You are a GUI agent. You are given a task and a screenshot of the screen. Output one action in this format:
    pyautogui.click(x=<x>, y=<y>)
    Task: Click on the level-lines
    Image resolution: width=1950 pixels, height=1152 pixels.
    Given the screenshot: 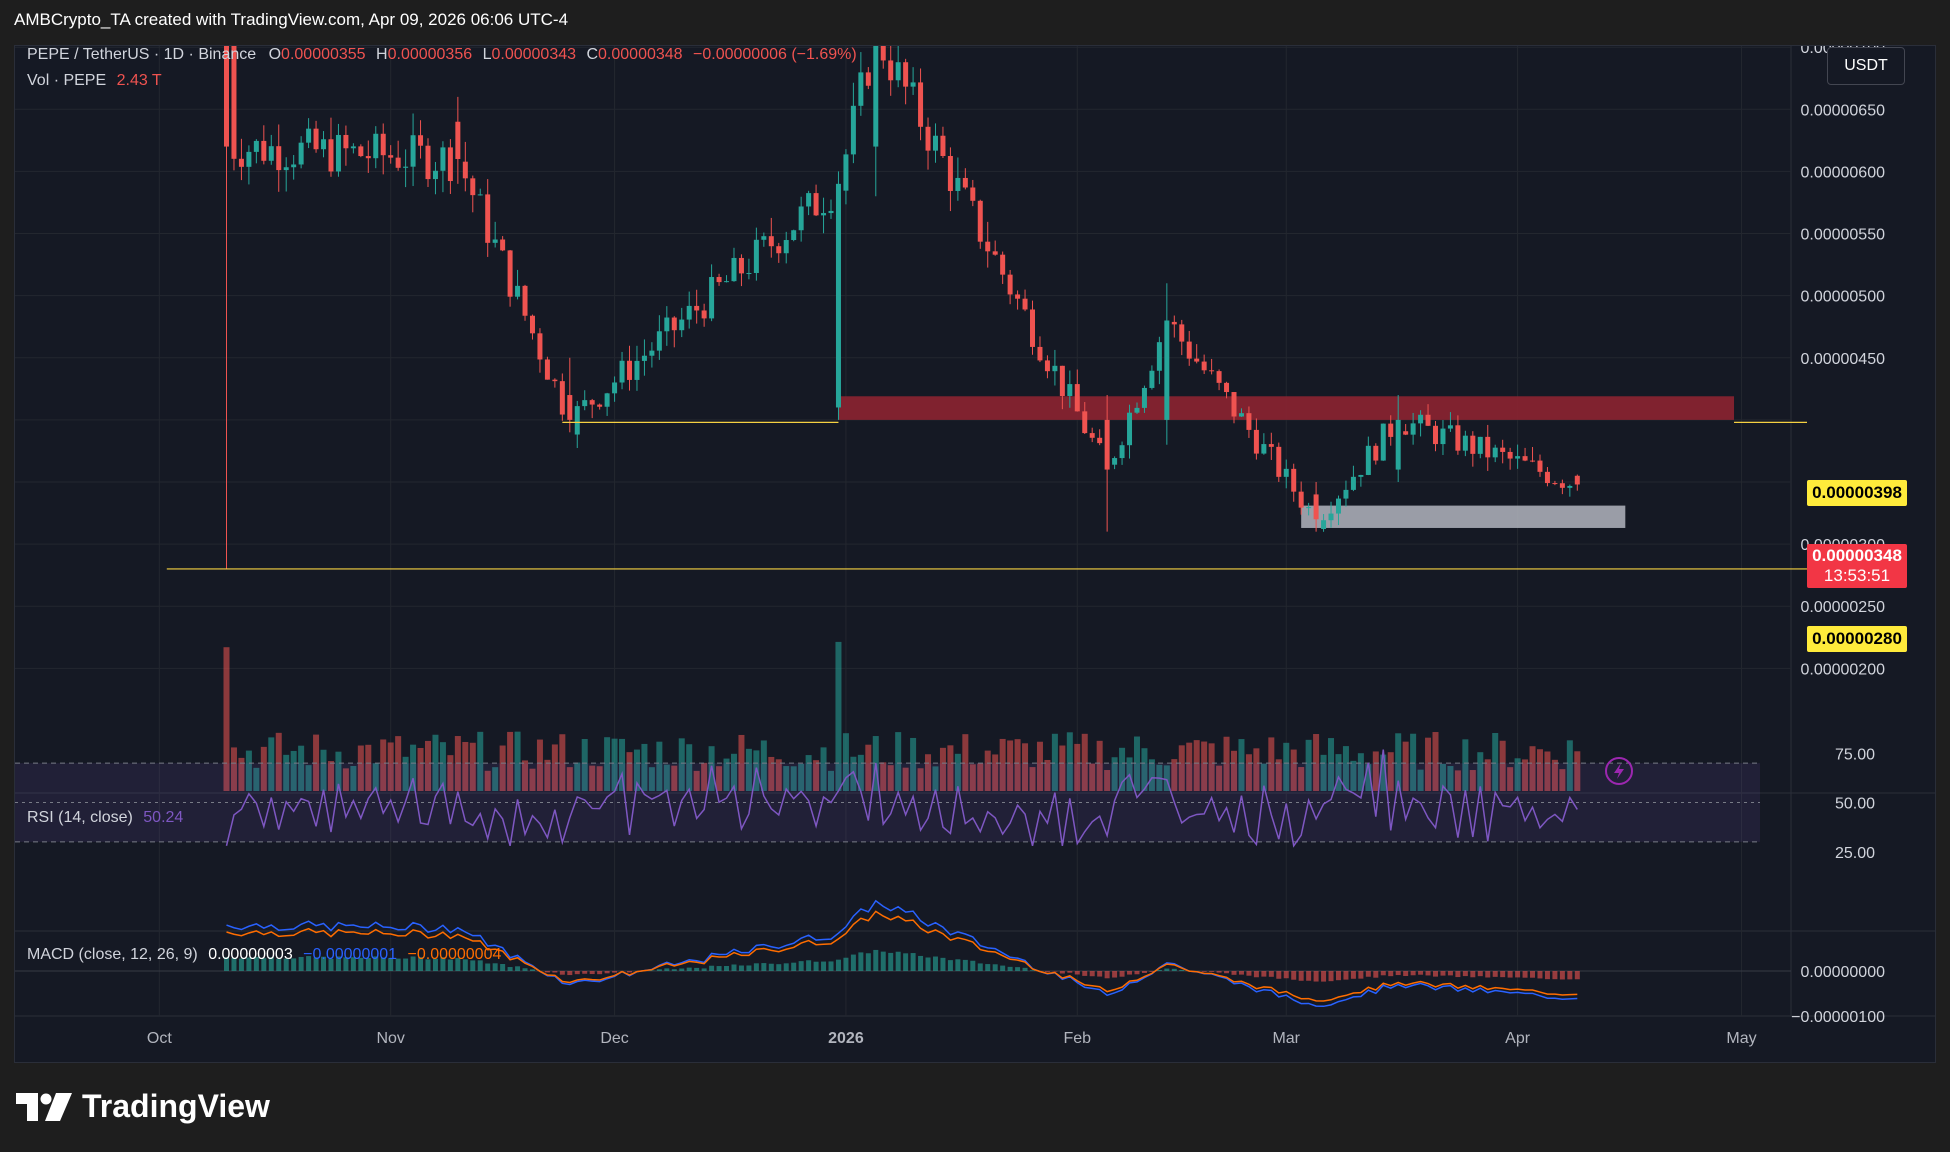 What is the action you would take?
    pyautogui.click(x=986, y=495)
    